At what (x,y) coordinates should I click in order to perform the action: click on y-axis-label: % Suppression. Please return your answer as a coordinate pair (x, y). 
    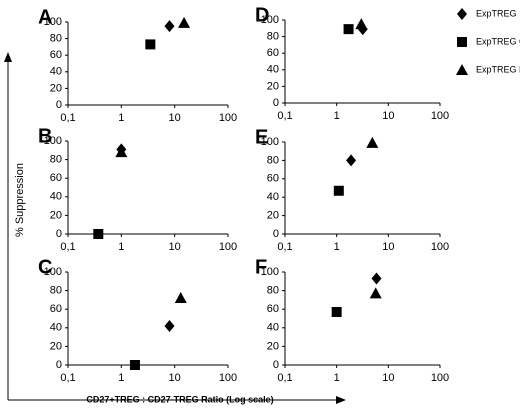
    Looking at the image, I should click on (20, 200).